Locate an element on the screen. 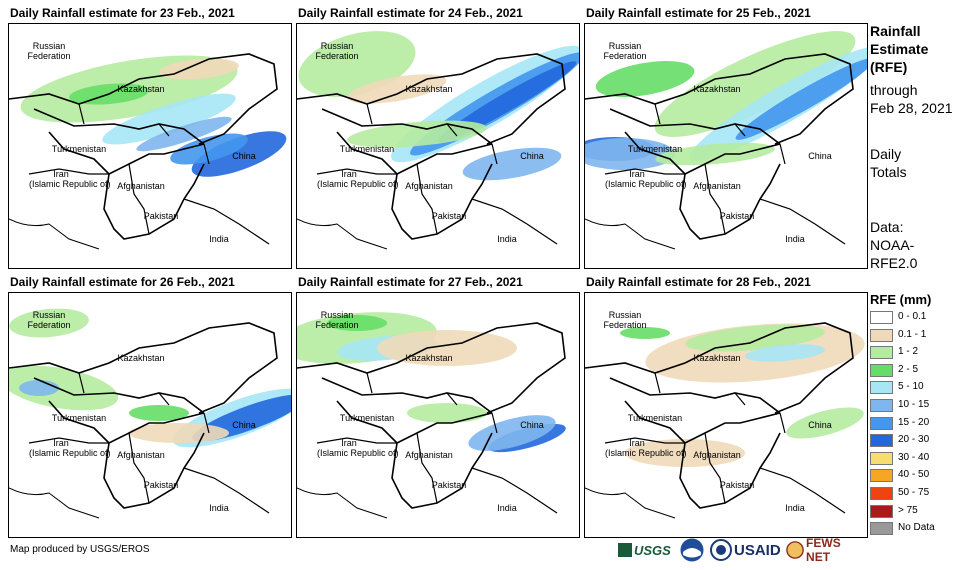  legend-label: 10 - 15 is located at coordinates (914, 404).